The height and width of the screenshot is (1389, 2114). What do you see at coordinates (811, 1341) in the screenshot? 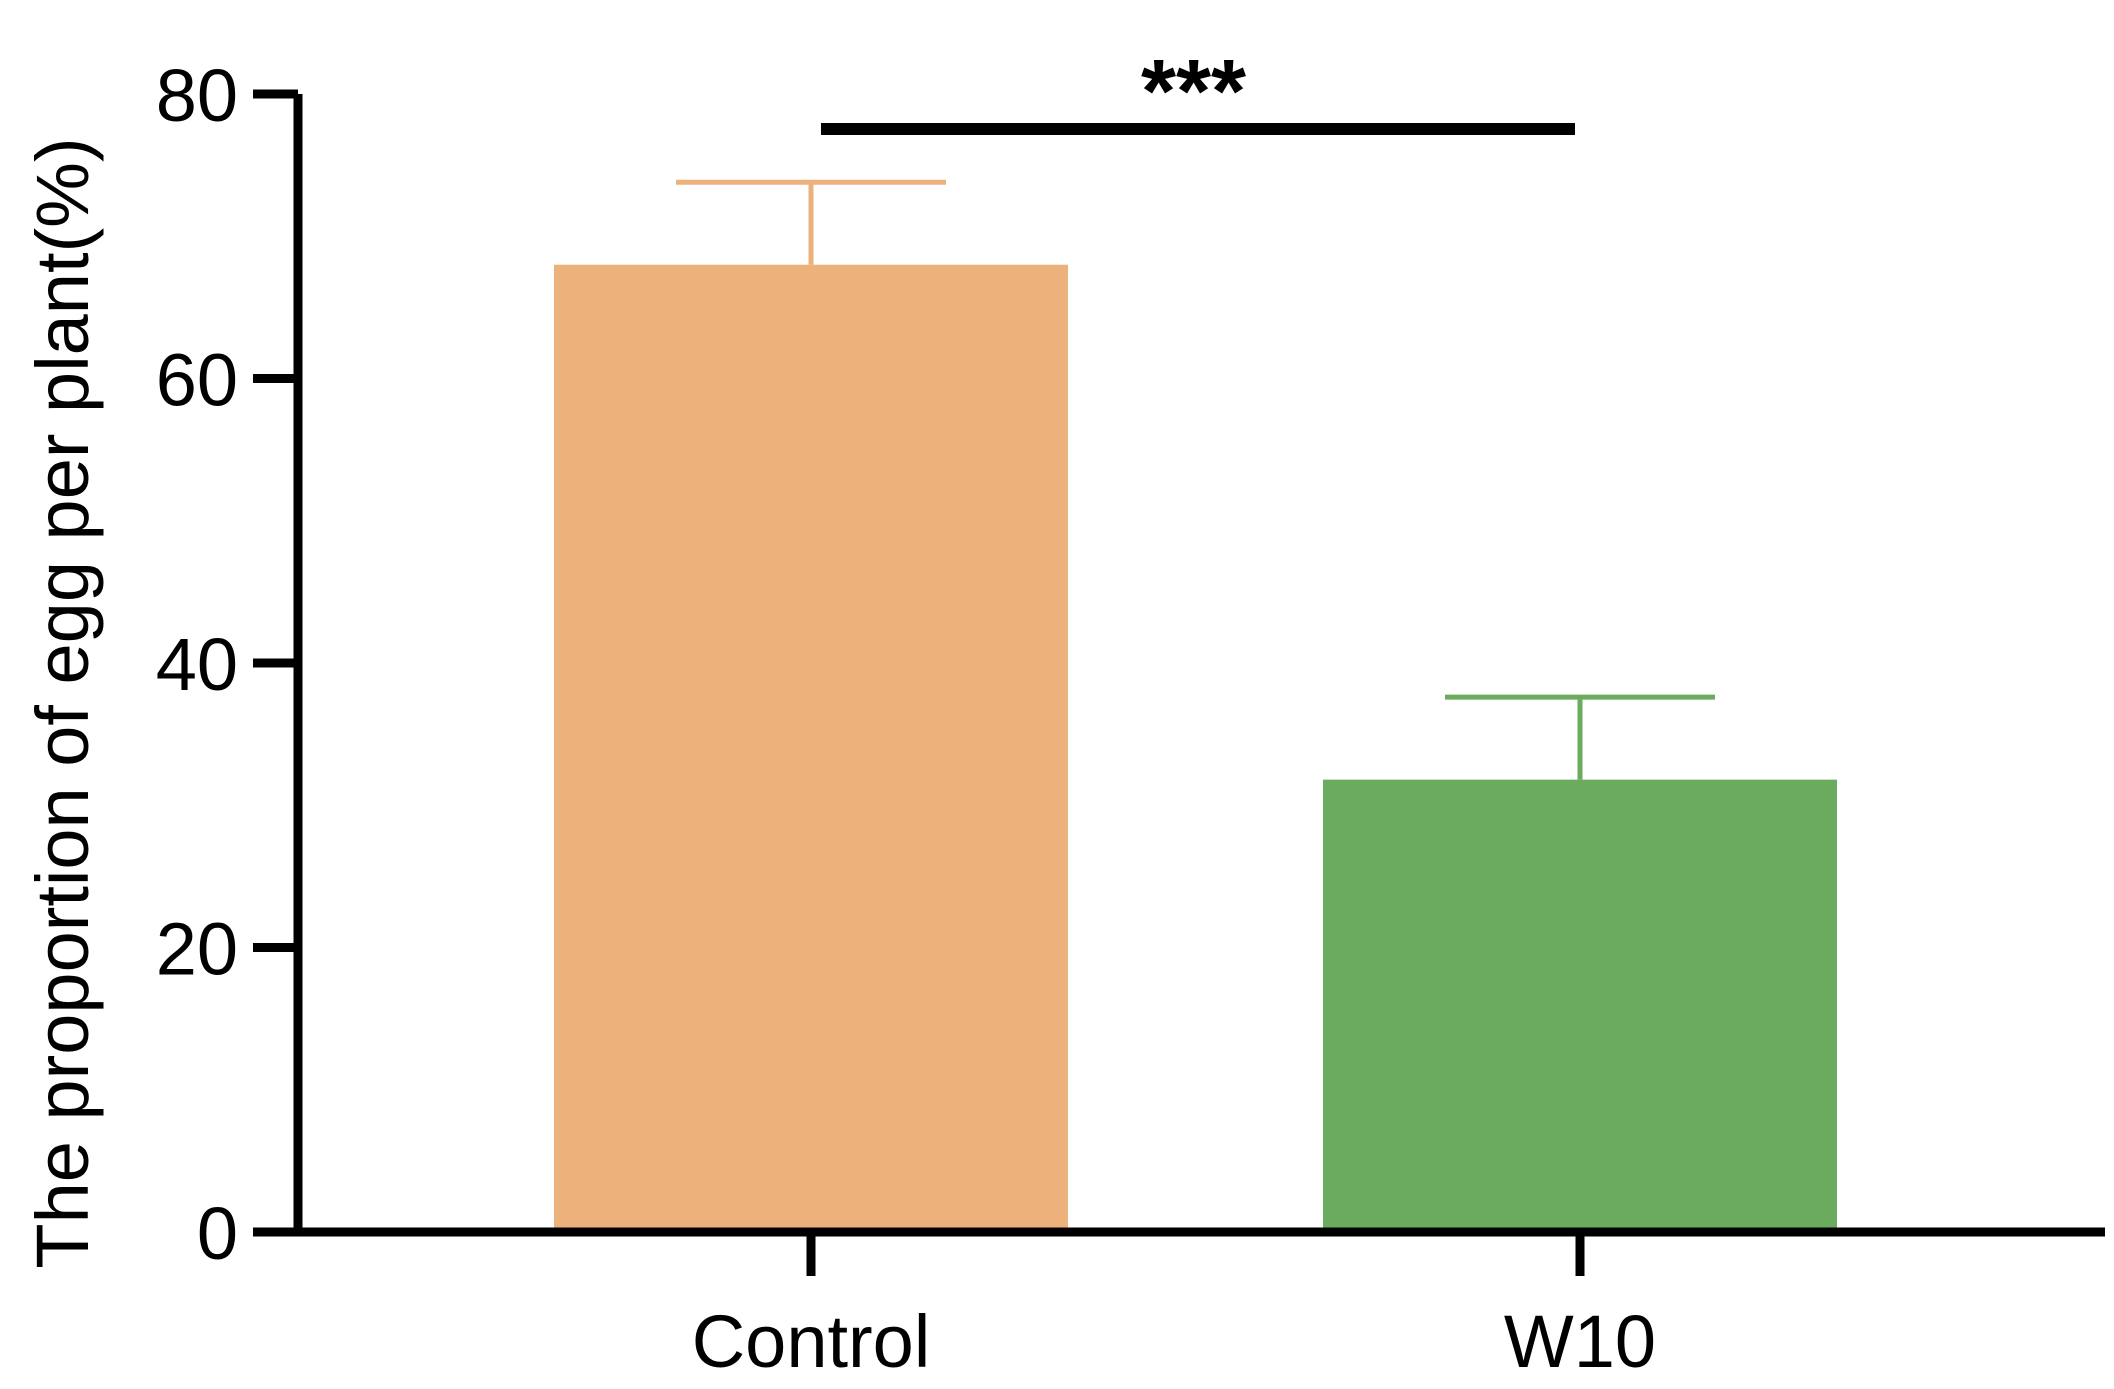
I see `x-tick-label: Control` at bounding box center [811, 1341].